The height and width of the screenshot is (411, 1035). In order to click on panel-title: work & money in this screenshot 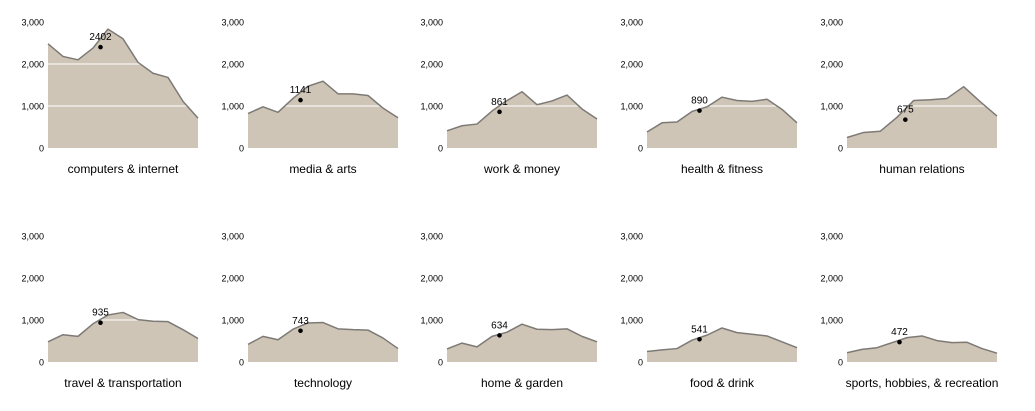, I will do `click(521, 169)`.